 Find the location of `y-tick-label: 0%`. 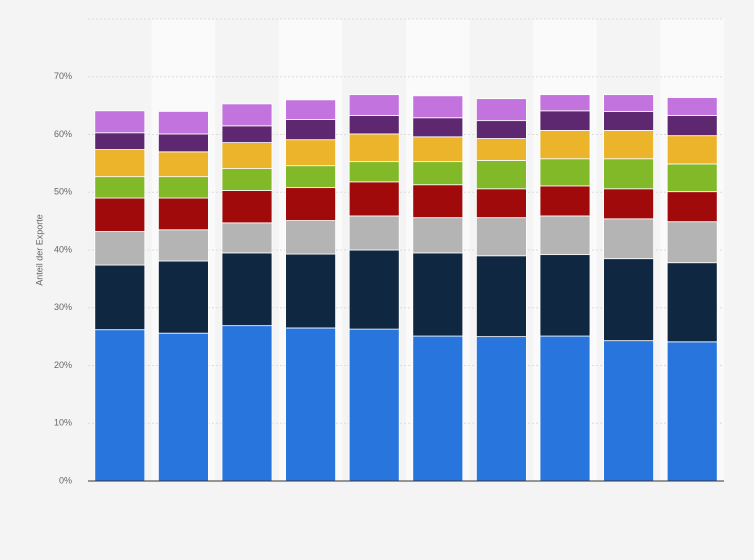

y-tick-label: 0% is located at coordinates (65, 480).